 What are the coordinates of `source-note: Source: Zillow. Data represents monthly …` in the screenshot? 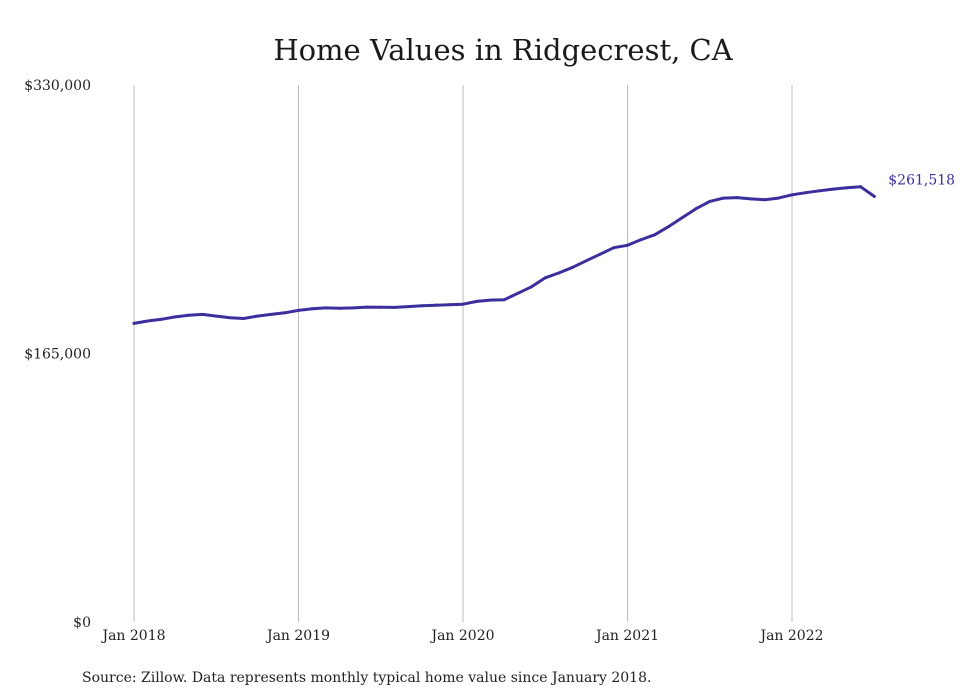 It's located at (366, 678).